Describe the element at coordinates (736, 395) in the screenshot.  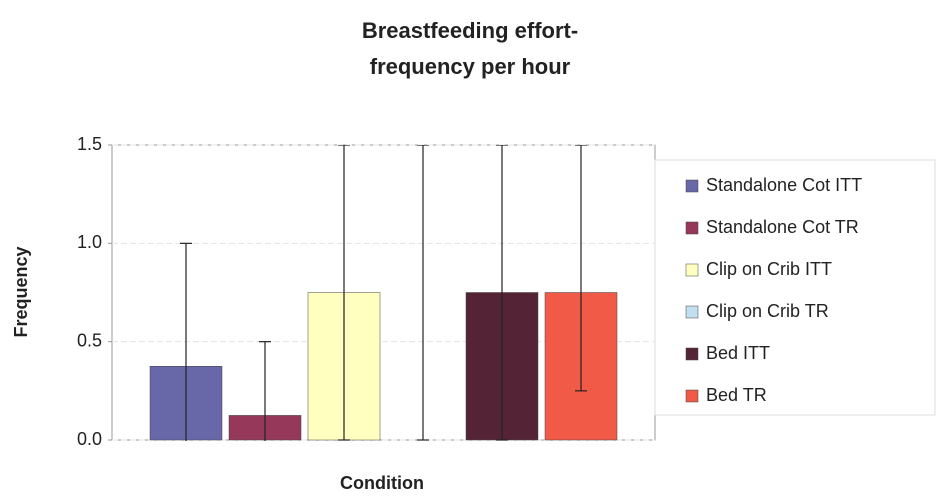
I see `legend-label: Bed TR` at that location.